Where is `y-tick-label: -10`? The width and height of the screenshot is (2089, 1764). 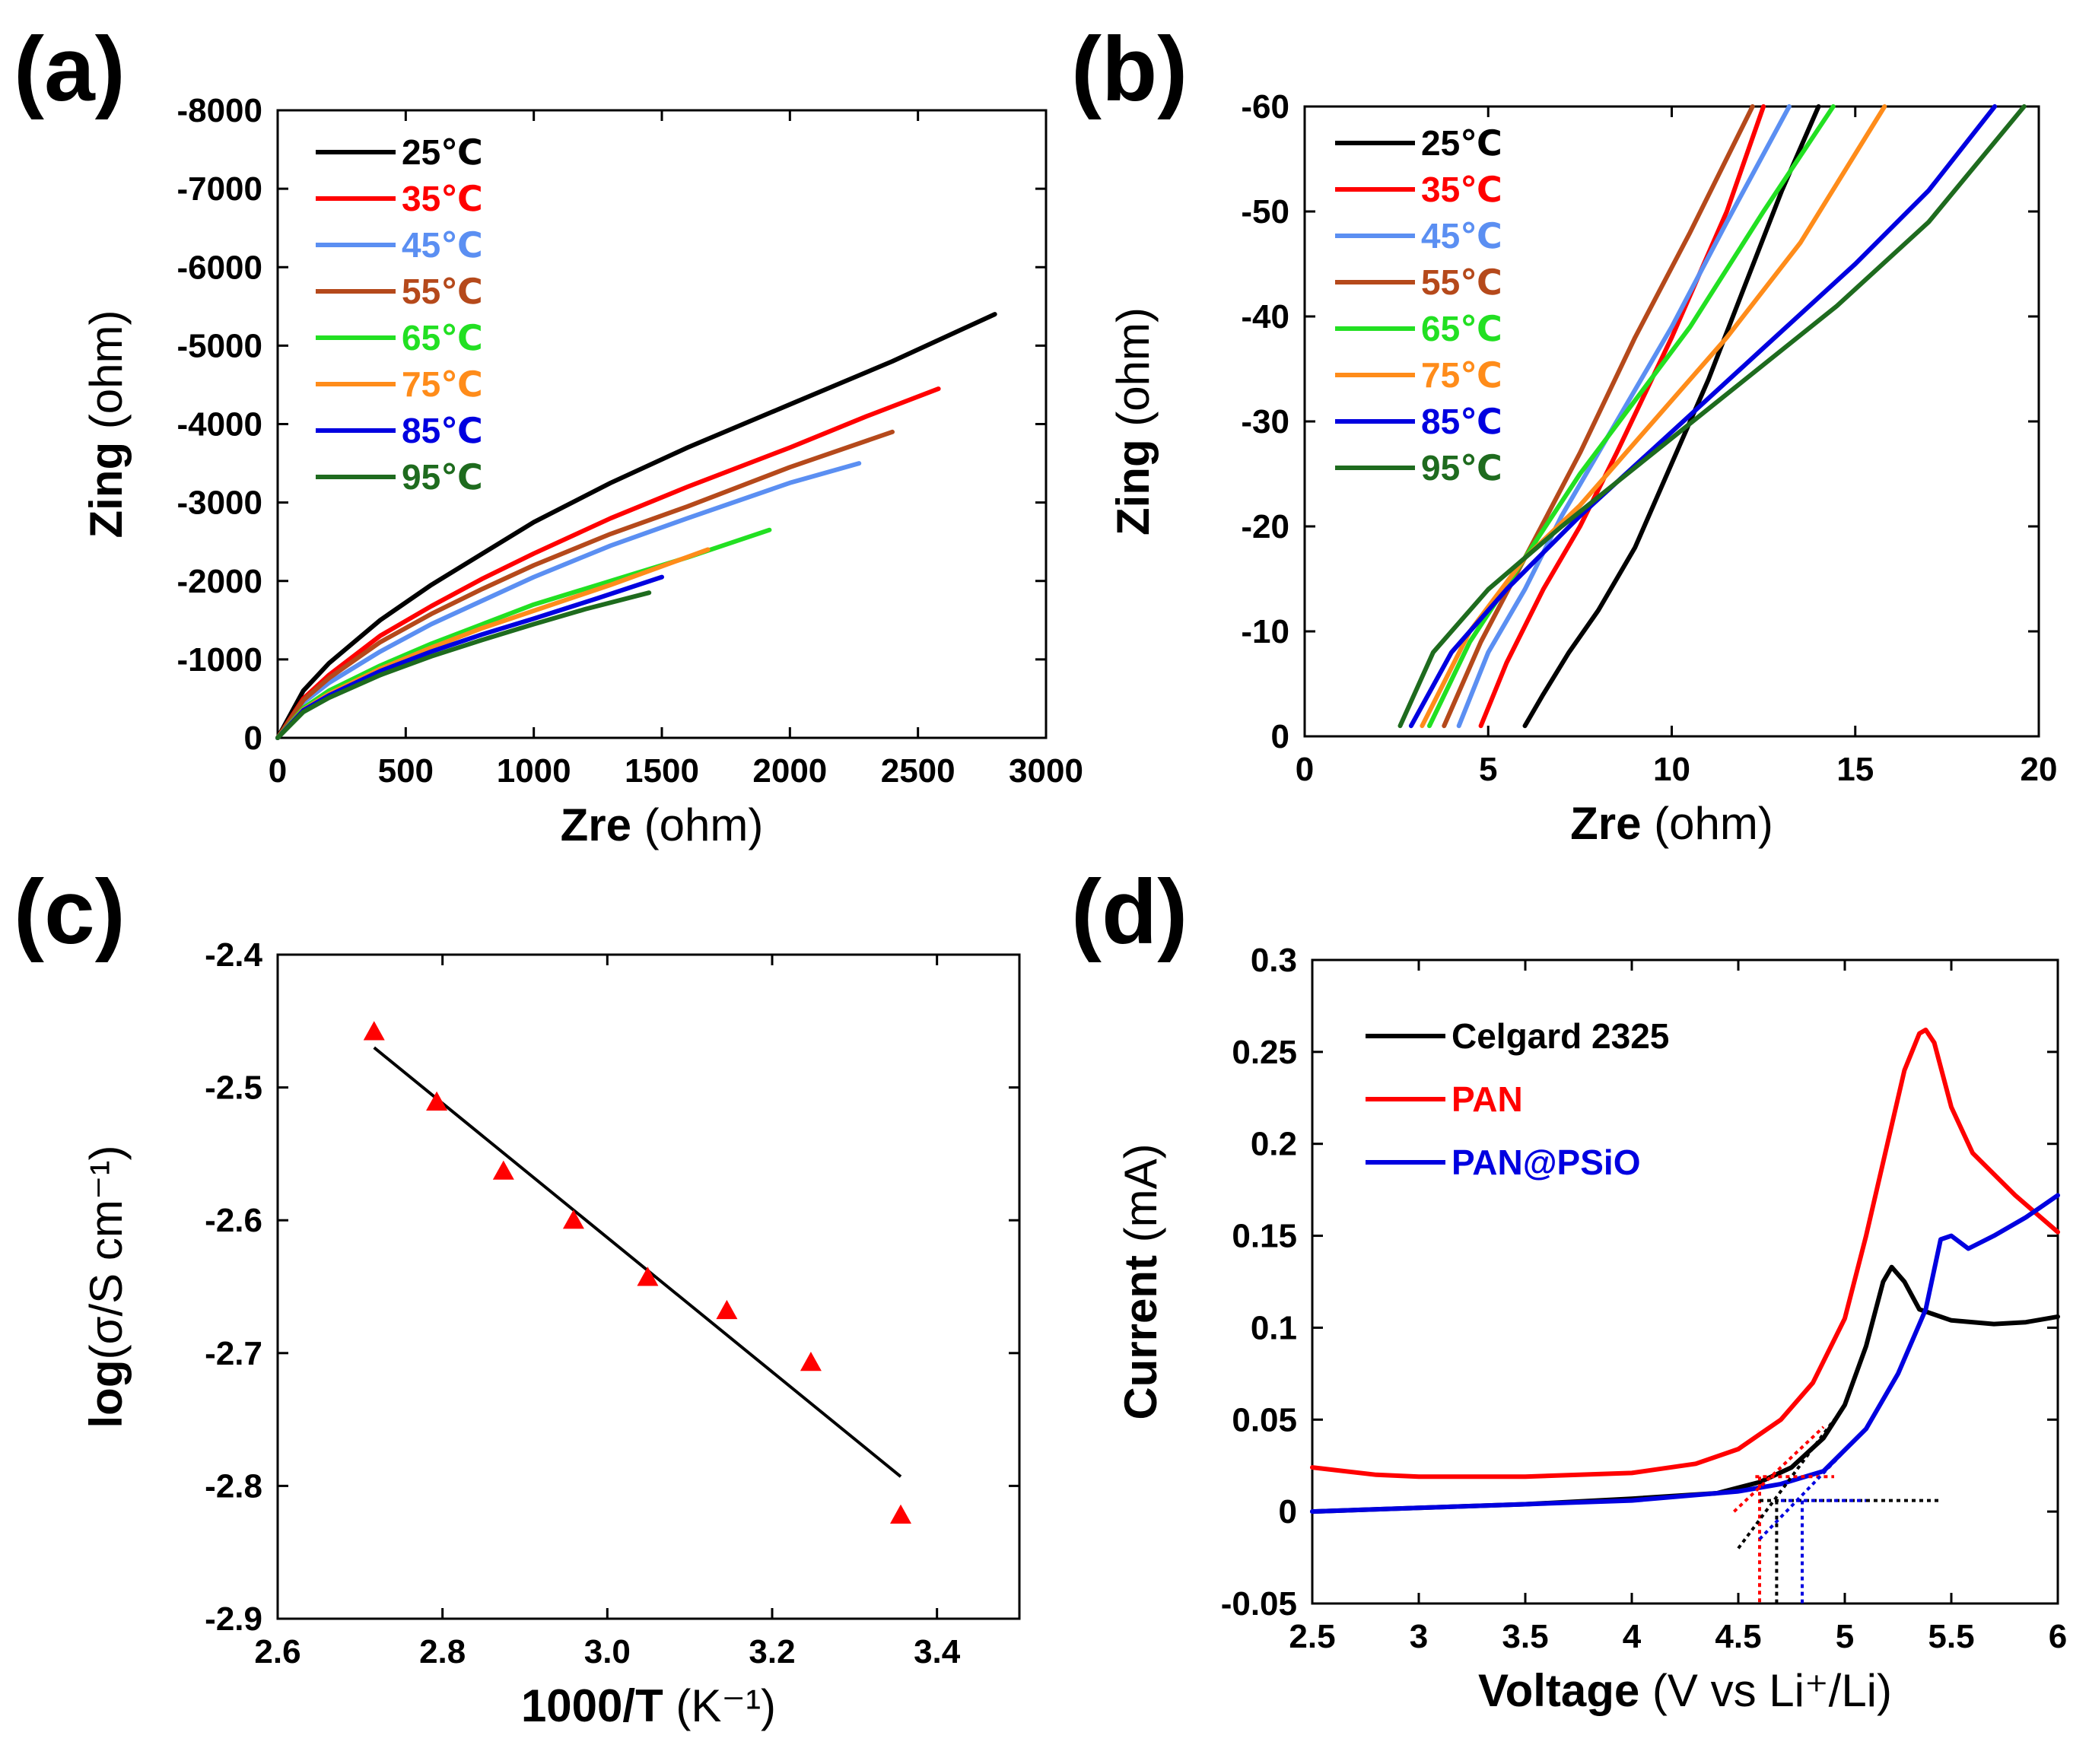 y-tick-label: -10 is located at coordinates (1265, 631).